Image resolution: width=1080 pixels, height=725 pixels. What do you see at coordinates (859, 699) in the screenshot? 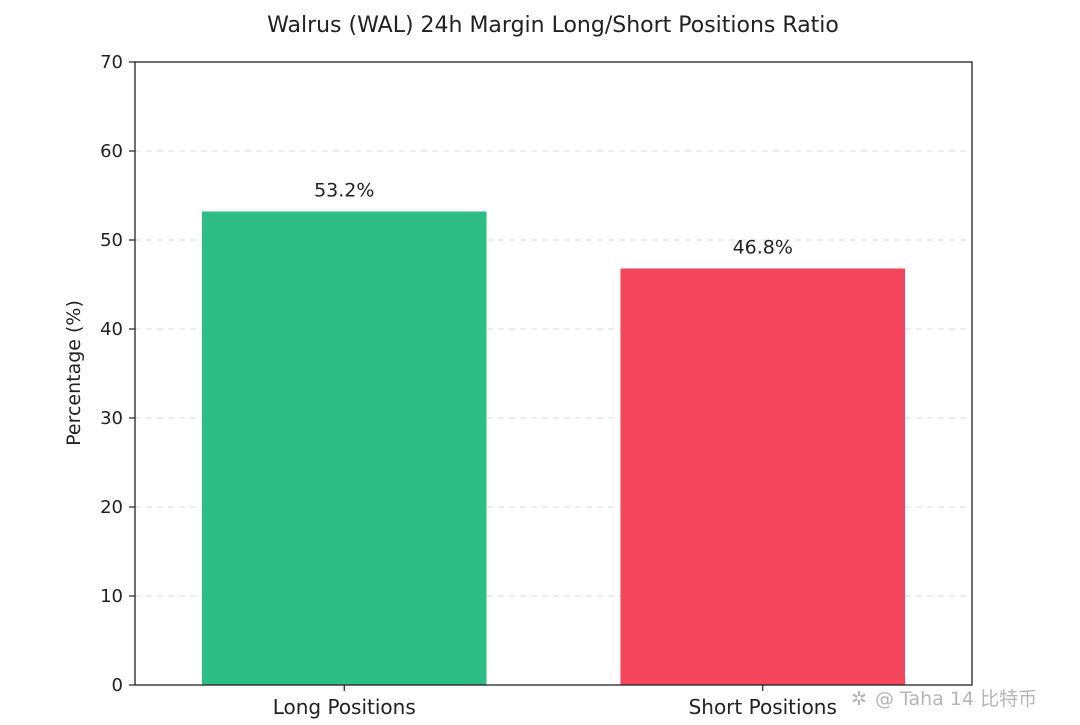
I see `sparkle-icon: ✲` at bounding box center [859, 699].